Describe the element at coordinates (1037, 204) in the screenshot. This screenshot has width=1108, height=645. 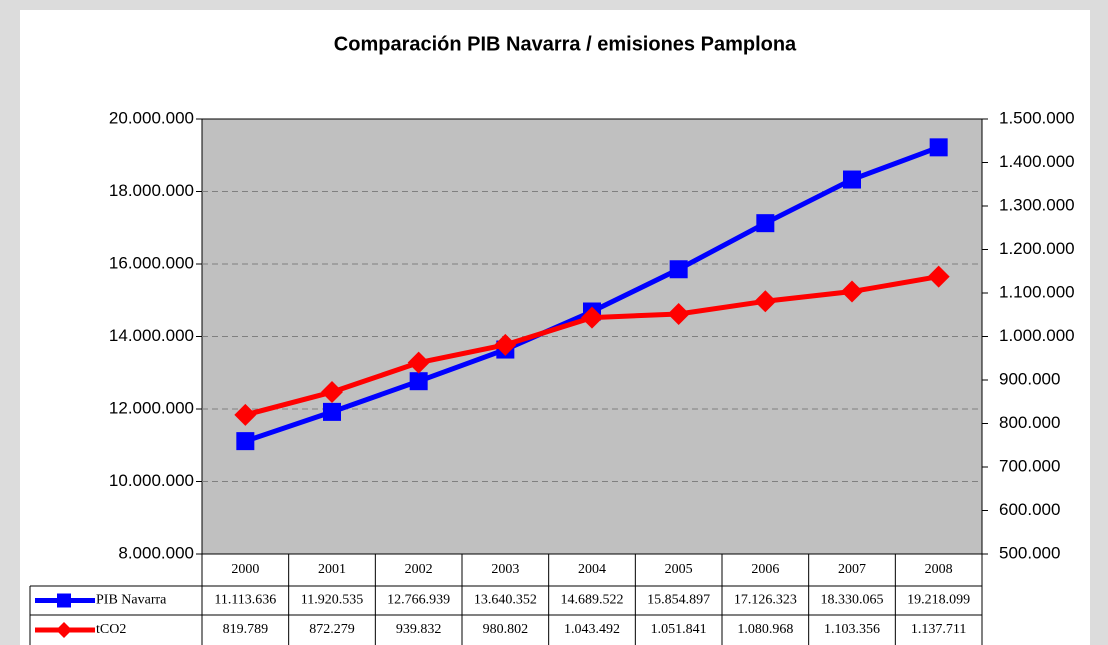
I see `y2-tick-label: 1.300.000` at that location.